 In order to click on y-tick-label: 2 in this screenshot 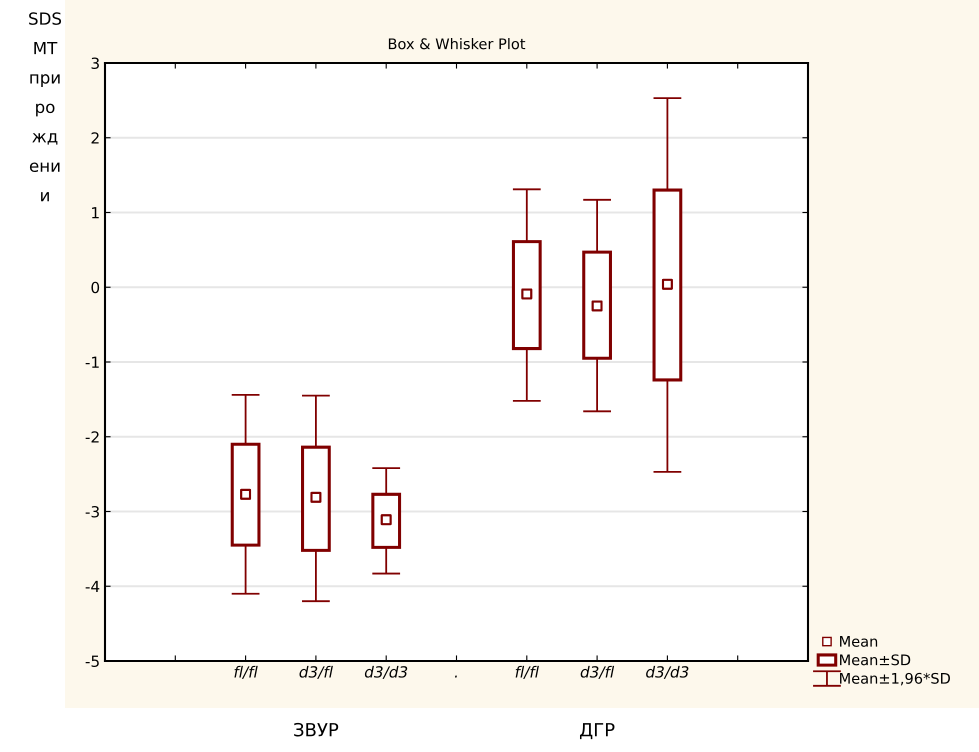, I will do `click(95, 138)`.